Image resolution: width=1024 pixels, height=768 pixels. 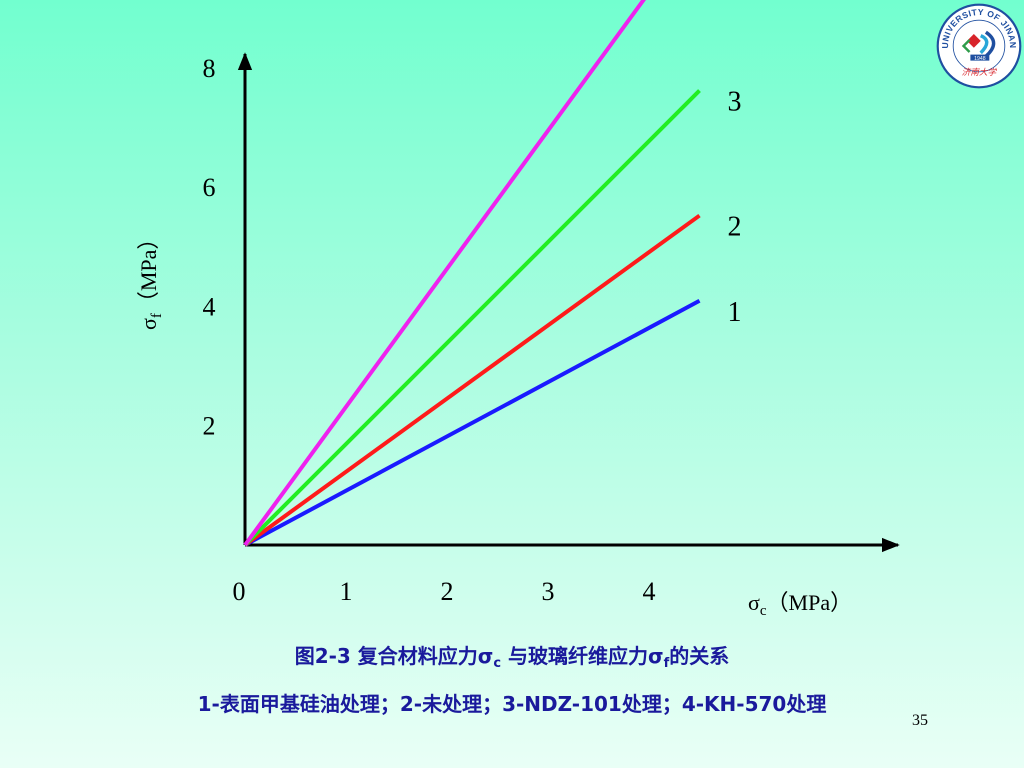 What do you see at coordinates (512, 704) in the screenshot?
I see `figure-caption-legend: 1-表面甲基硅油处理；2-未处理；3-NDZ-101处理；4-KH-570处理` at bounding box center [512, 704].